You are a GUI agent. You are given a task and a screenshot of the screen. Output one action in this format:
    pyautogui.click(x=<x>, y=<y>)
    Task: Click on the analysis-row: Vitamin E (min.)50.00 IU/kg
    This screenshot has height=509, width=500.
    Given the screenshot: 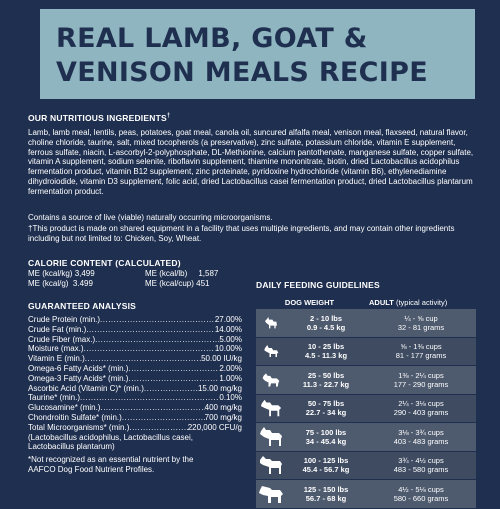 What is the action you would take?
    pyautogui.click(x=135, y=359)
    